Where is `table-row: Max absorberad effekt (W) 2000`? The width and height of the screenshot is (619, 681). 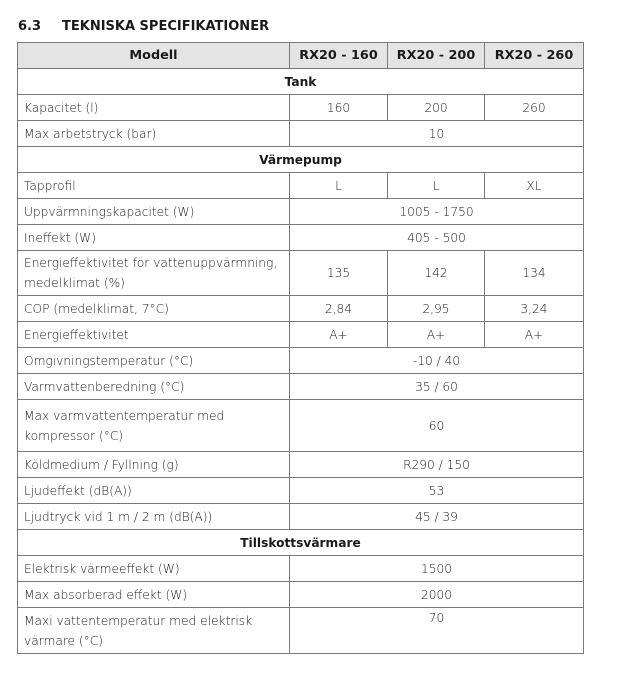 table-row: Max absorberad effekt (W) 2000 is located at coordinates (300, 594).